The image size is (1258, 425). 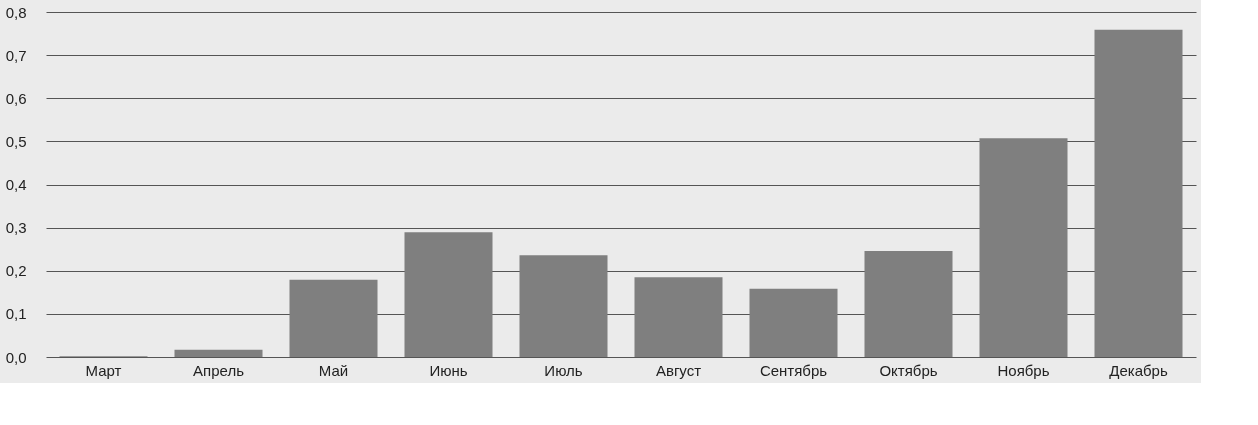 I want to click on x-tick-label: Декабрь, so click(x=1138, y=370).